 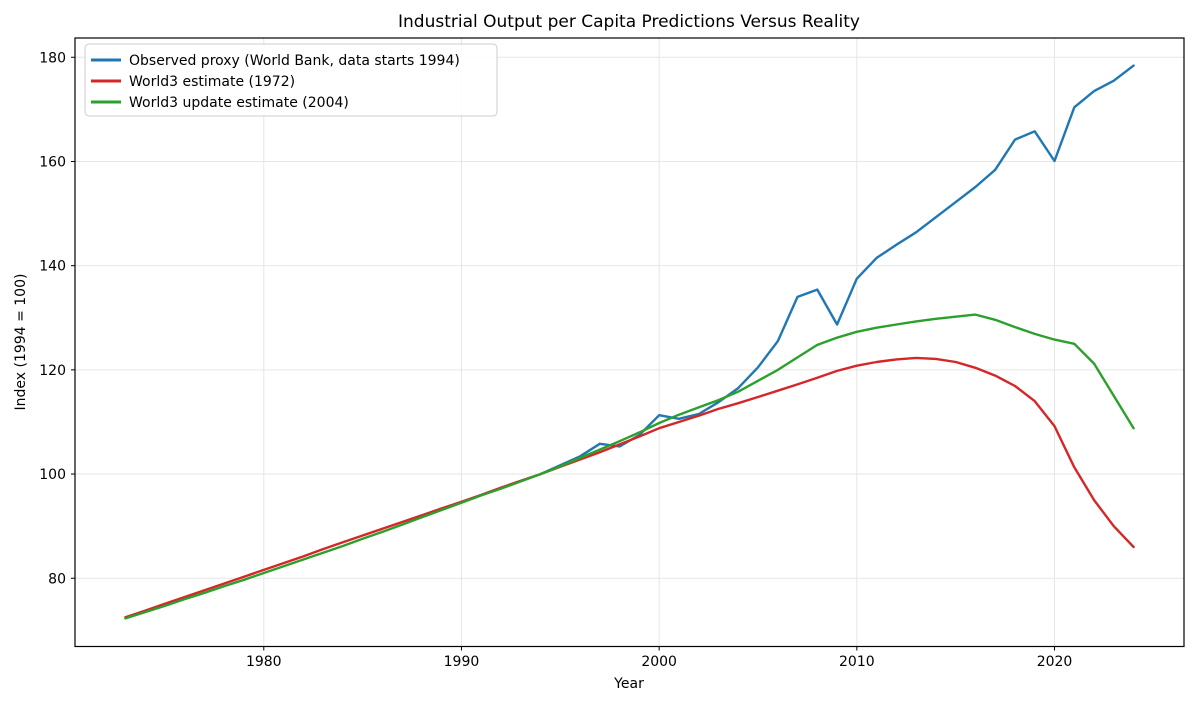 I want to click on y-tick-label-140: 140, so click(x=52, y=267).